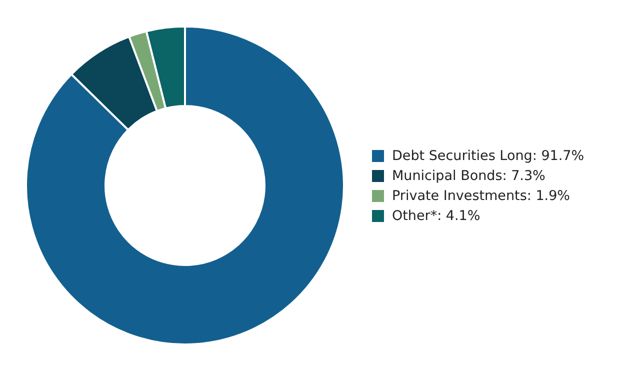  What do you see at coordinates (481, 196) in the screenshot?
I see `legend-label: Private Investments: 1.9%` at bounding box center [481, 196].